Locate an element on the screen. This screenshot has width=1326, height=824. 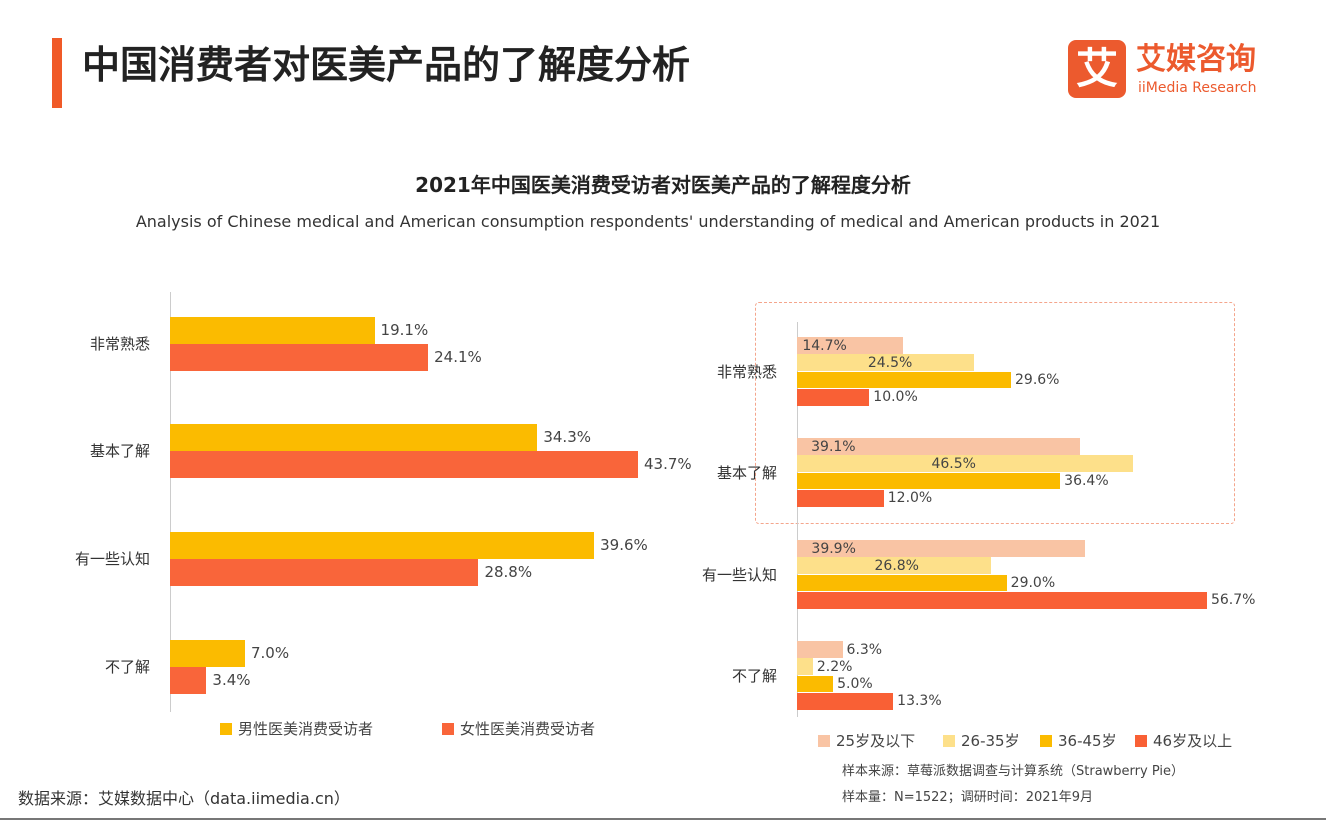
data-label: 39.9% is located at coordinates (833, 548).